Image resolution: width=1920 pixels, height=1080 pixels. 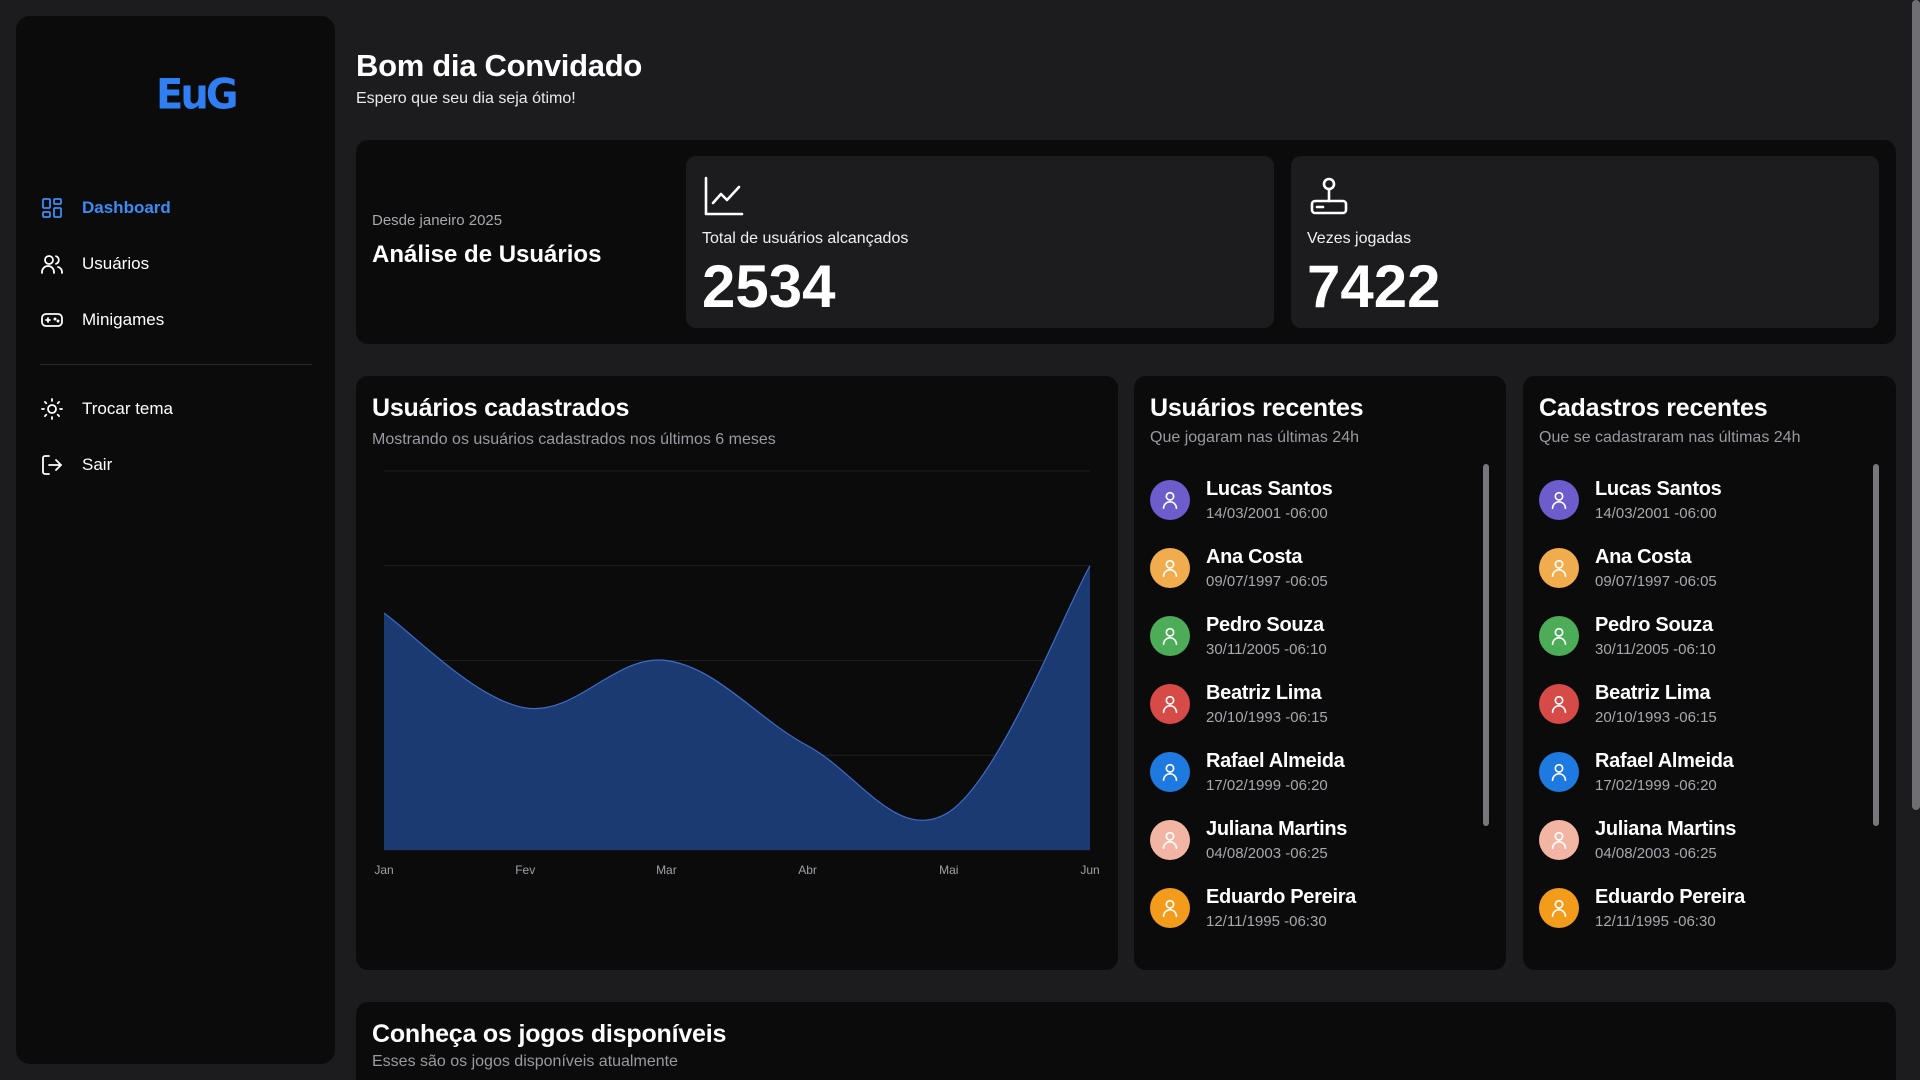 What do you see at coordinates (1486, 645) in the screenshot?
I see `recent-users-scrollbar` at bounding box center [1486, 645].